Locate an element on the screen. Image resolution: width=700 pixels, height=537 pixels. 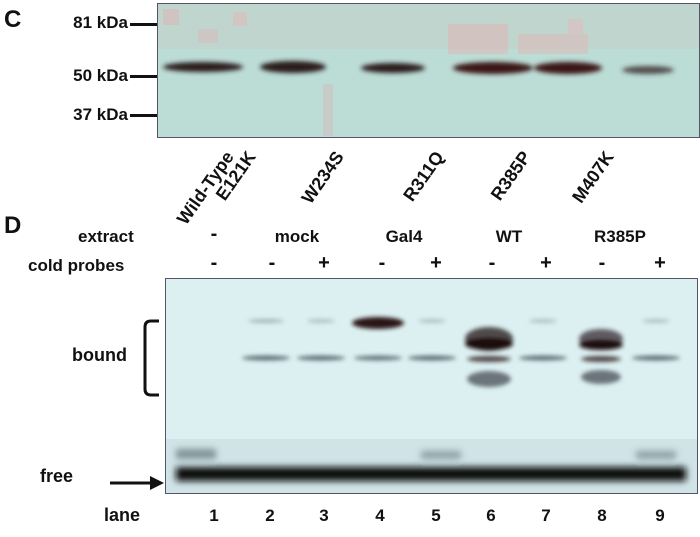
lane-label-m407k: M407K is located at coordinates (593, 177).